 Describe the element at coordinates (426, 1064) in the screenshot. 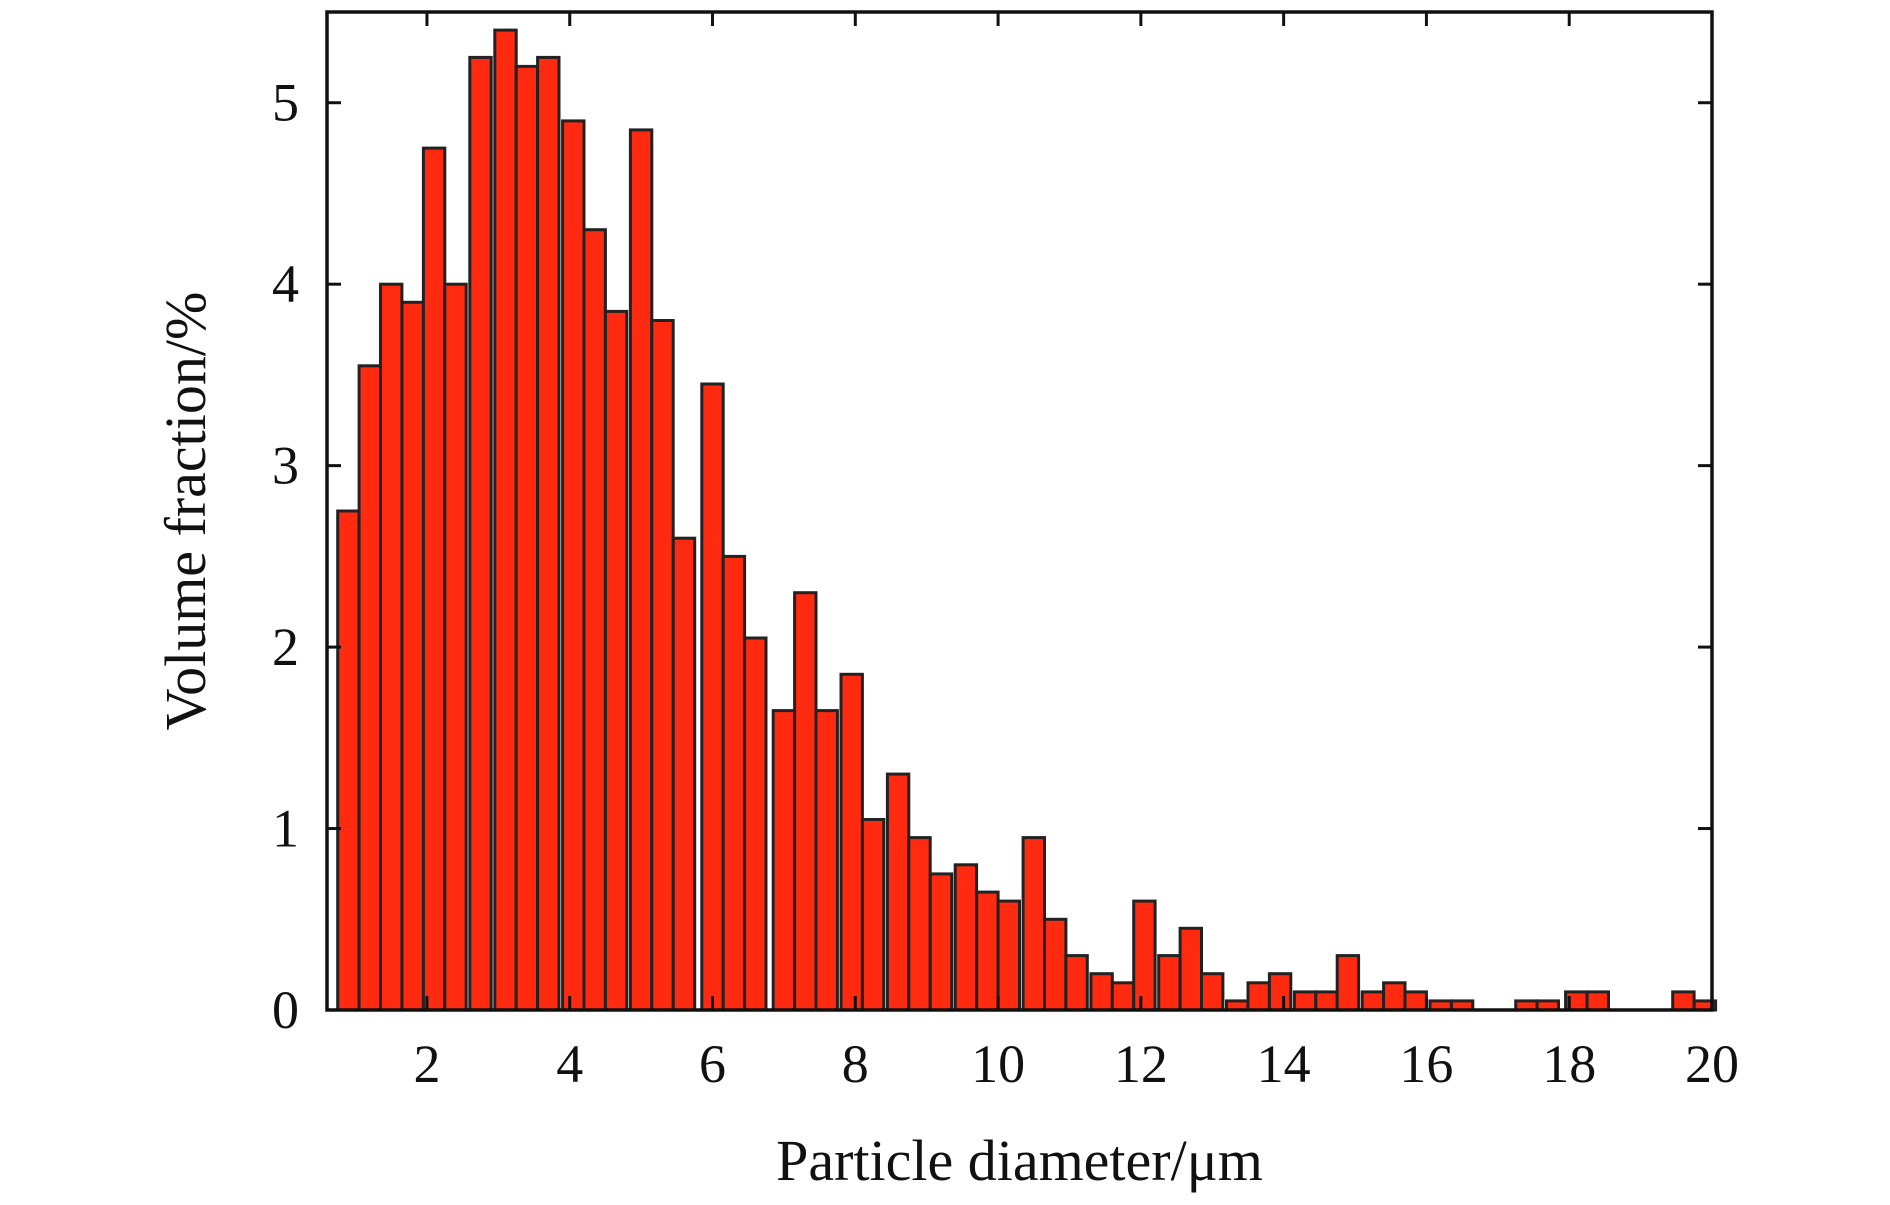

I see `x-tick-label: 2` at that location.